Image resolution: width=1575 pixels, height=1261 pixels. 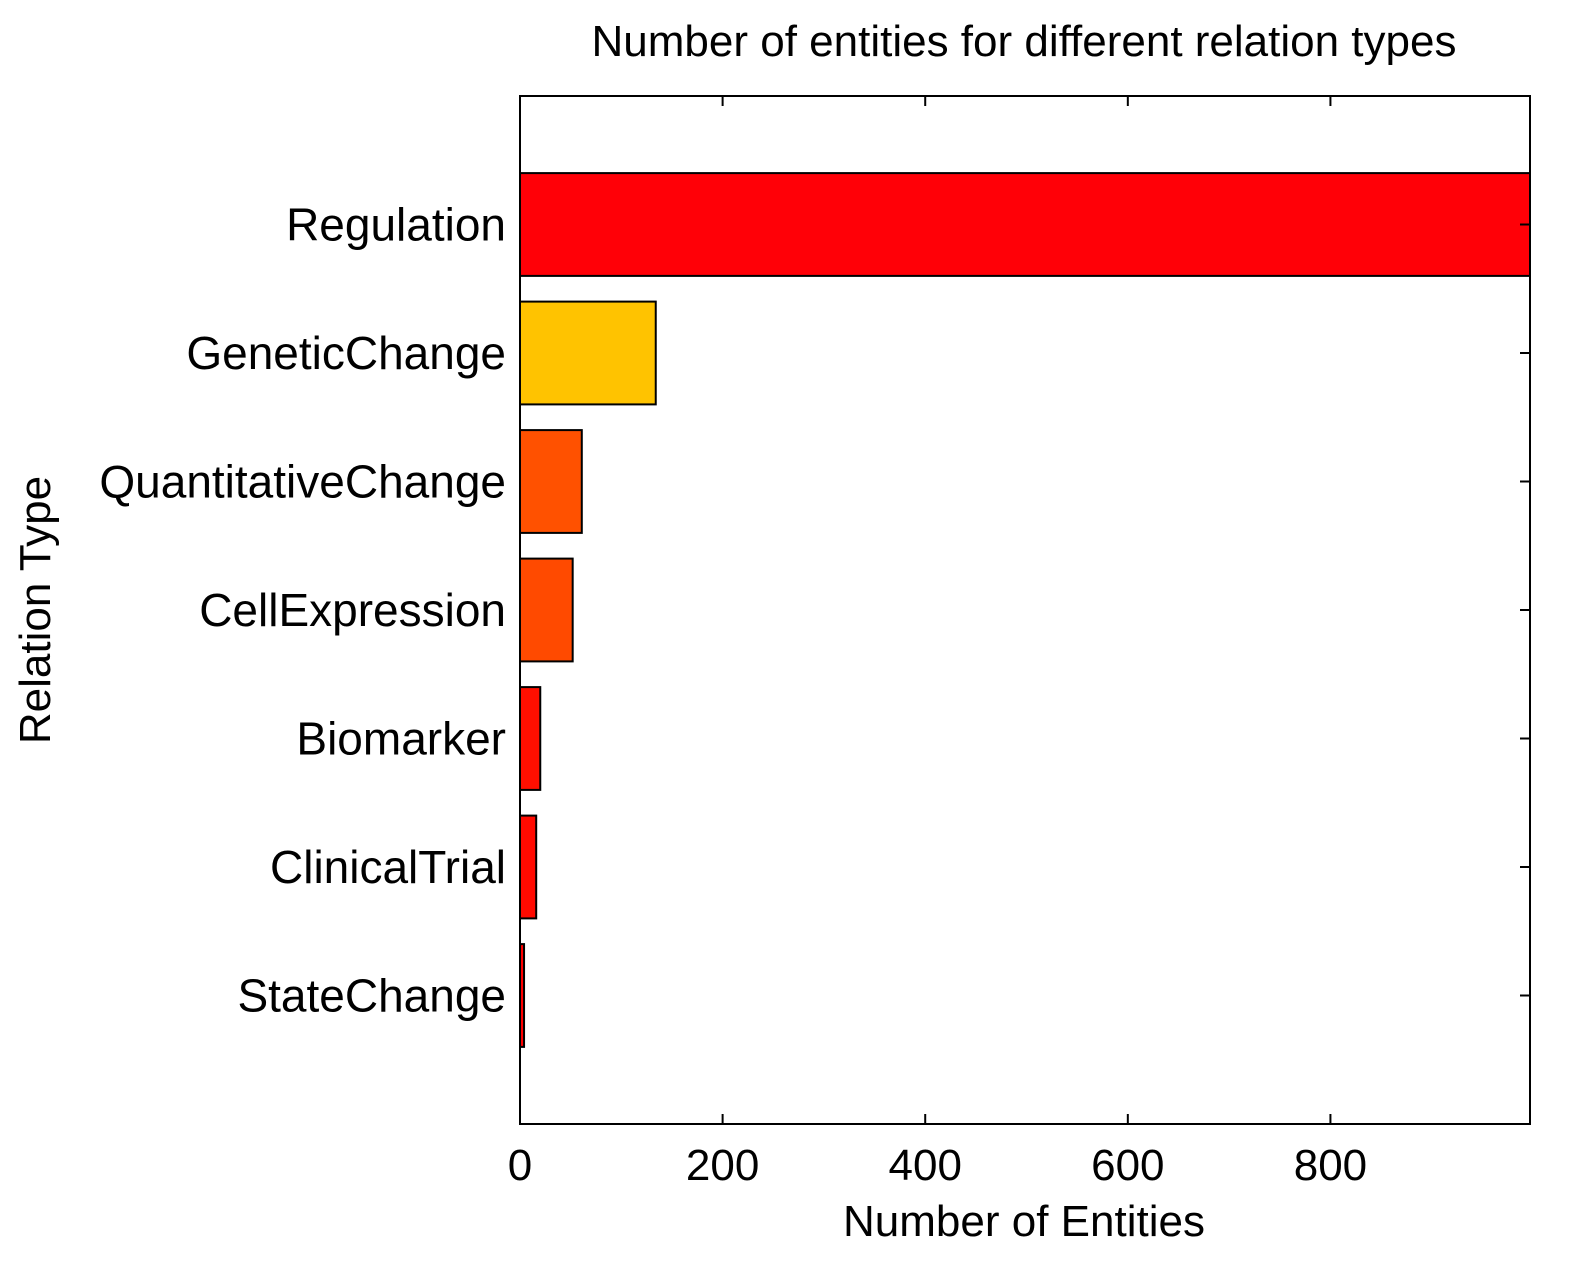 What do you see at coordinates (388, 867) in the screenshot?
I see `category-label-clinicaltrial: ClinicalTrial` at bounding box center [388, 867].